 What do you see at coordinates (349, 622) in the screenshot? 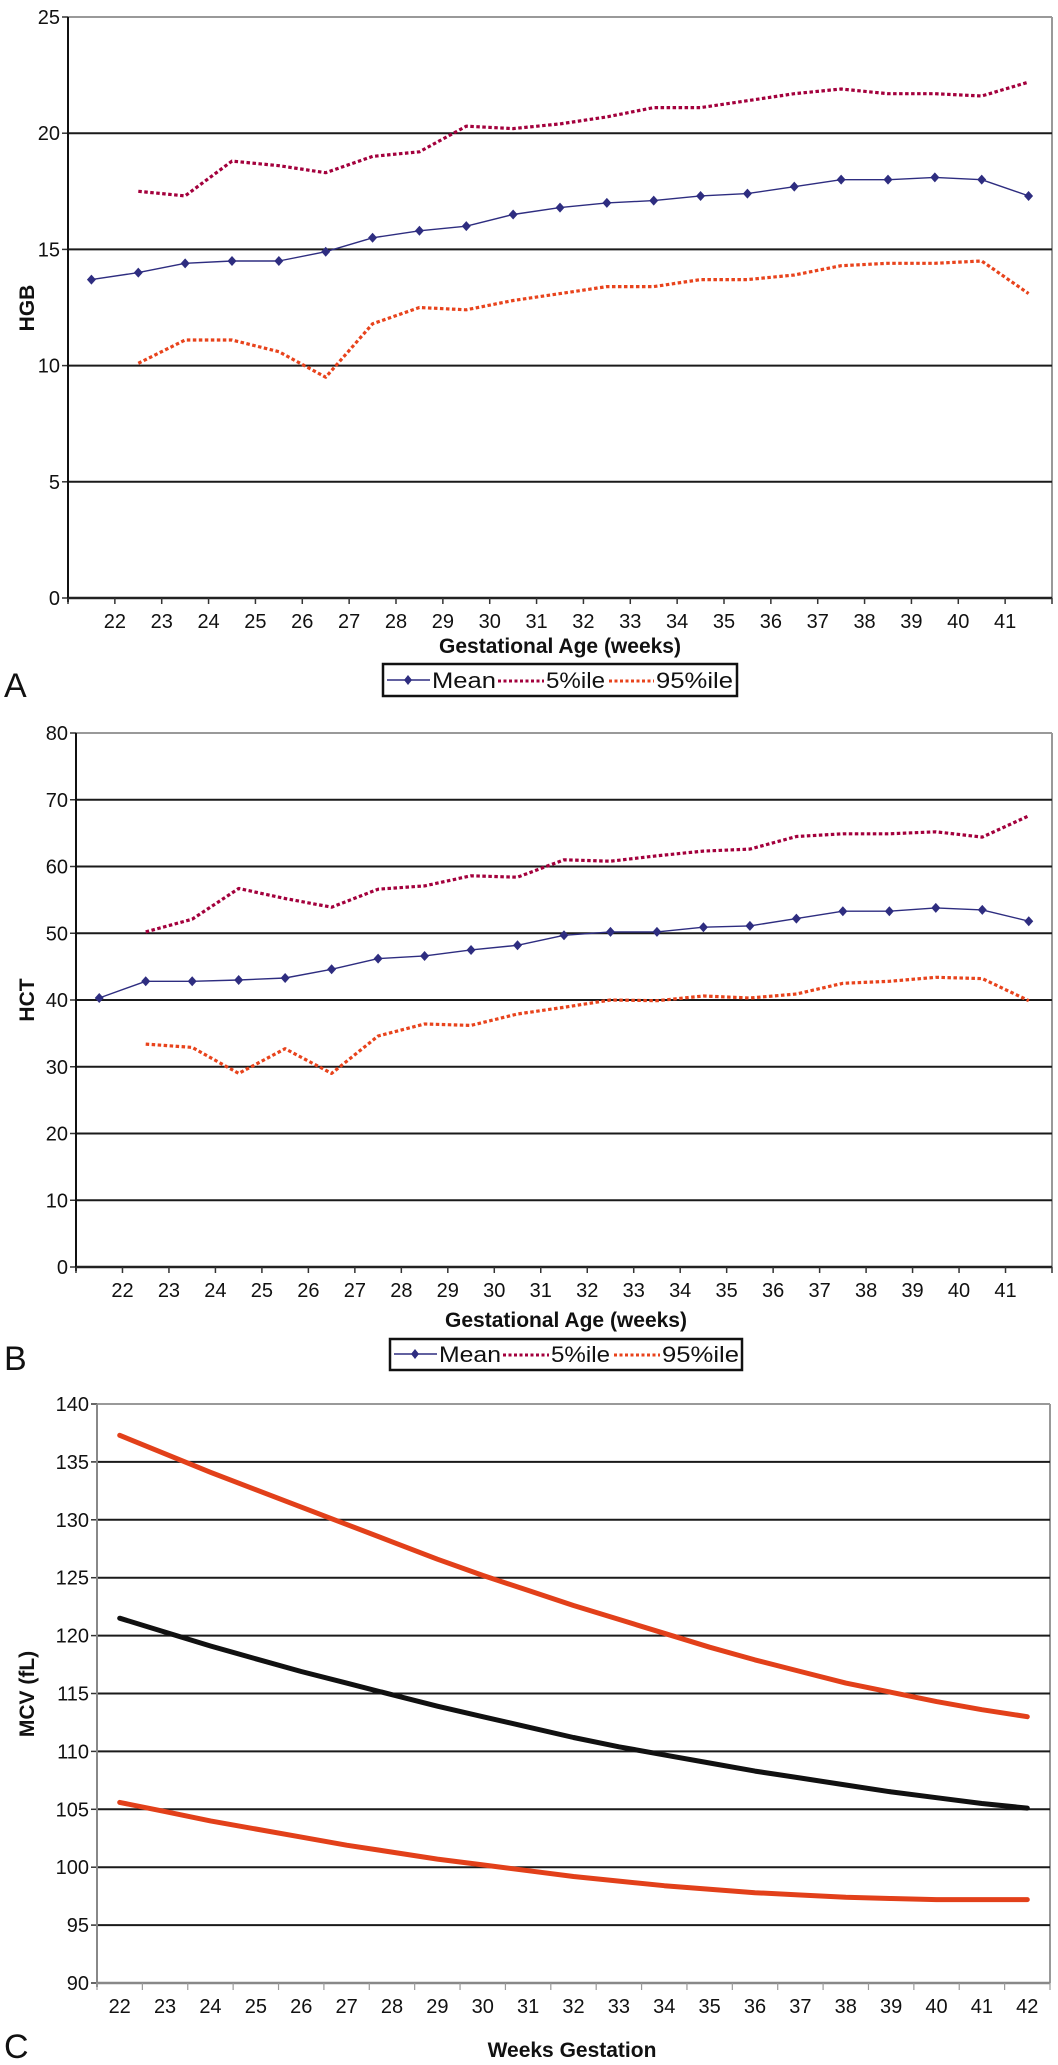
I see `x-tick-label: 27` at bounding box center [349, 622].